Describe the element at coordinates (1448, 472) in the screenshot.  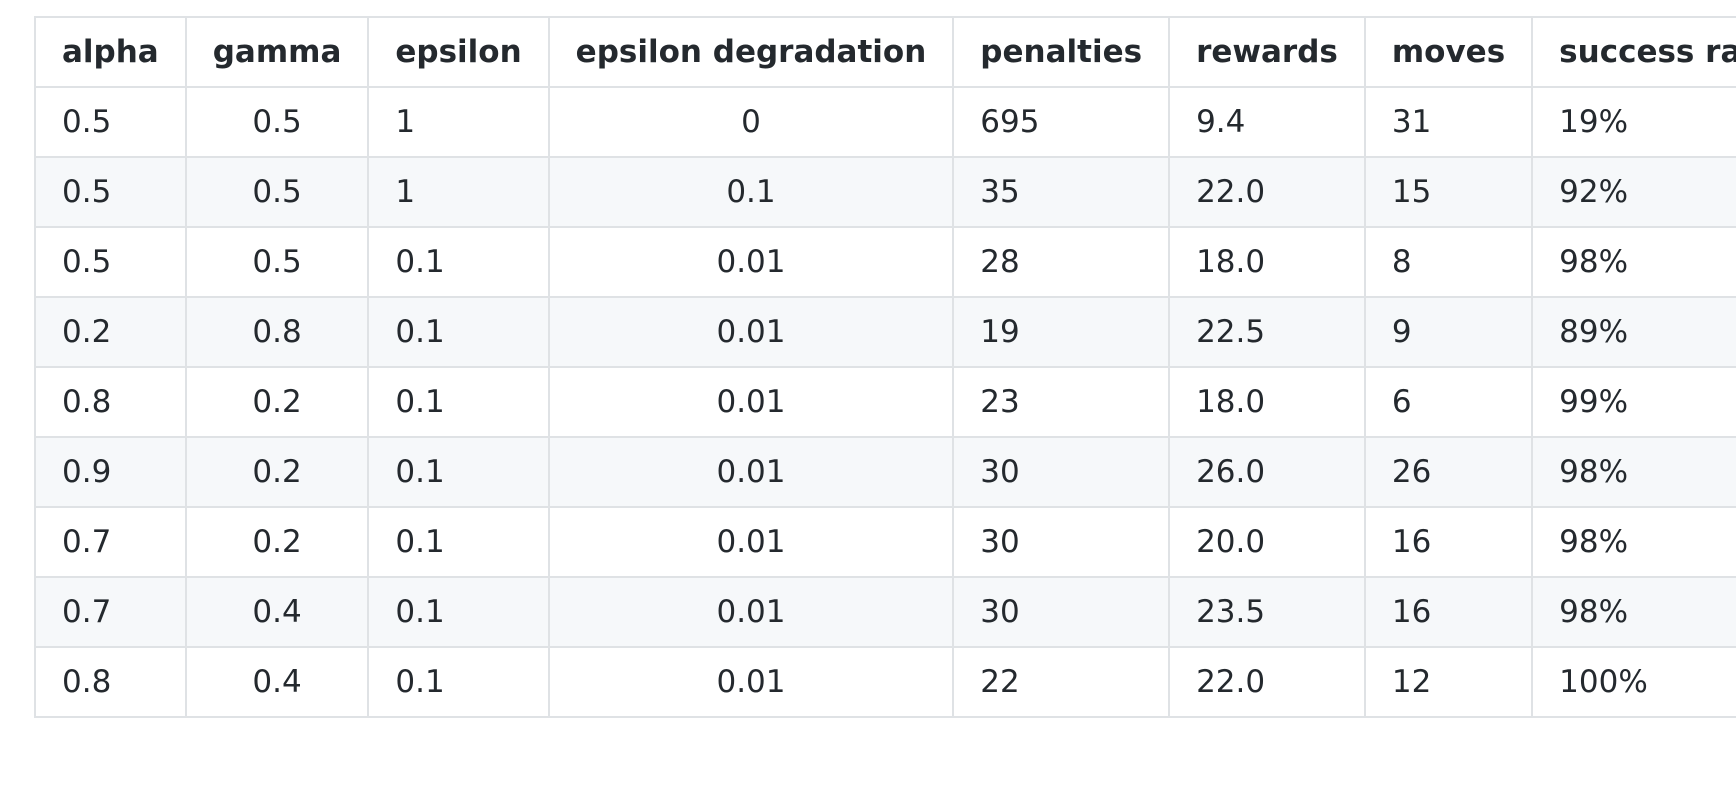
I see `cell-moves: 26` at that location.